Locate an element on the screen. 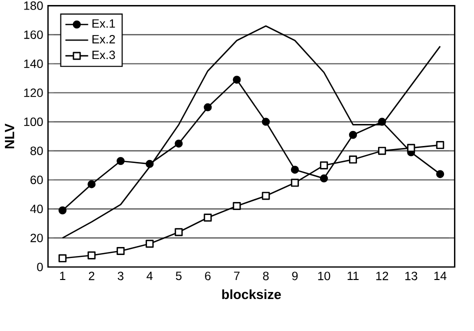 The image size is (474, 331). x-tick-label: 6 is located at coordinates (208, 276).